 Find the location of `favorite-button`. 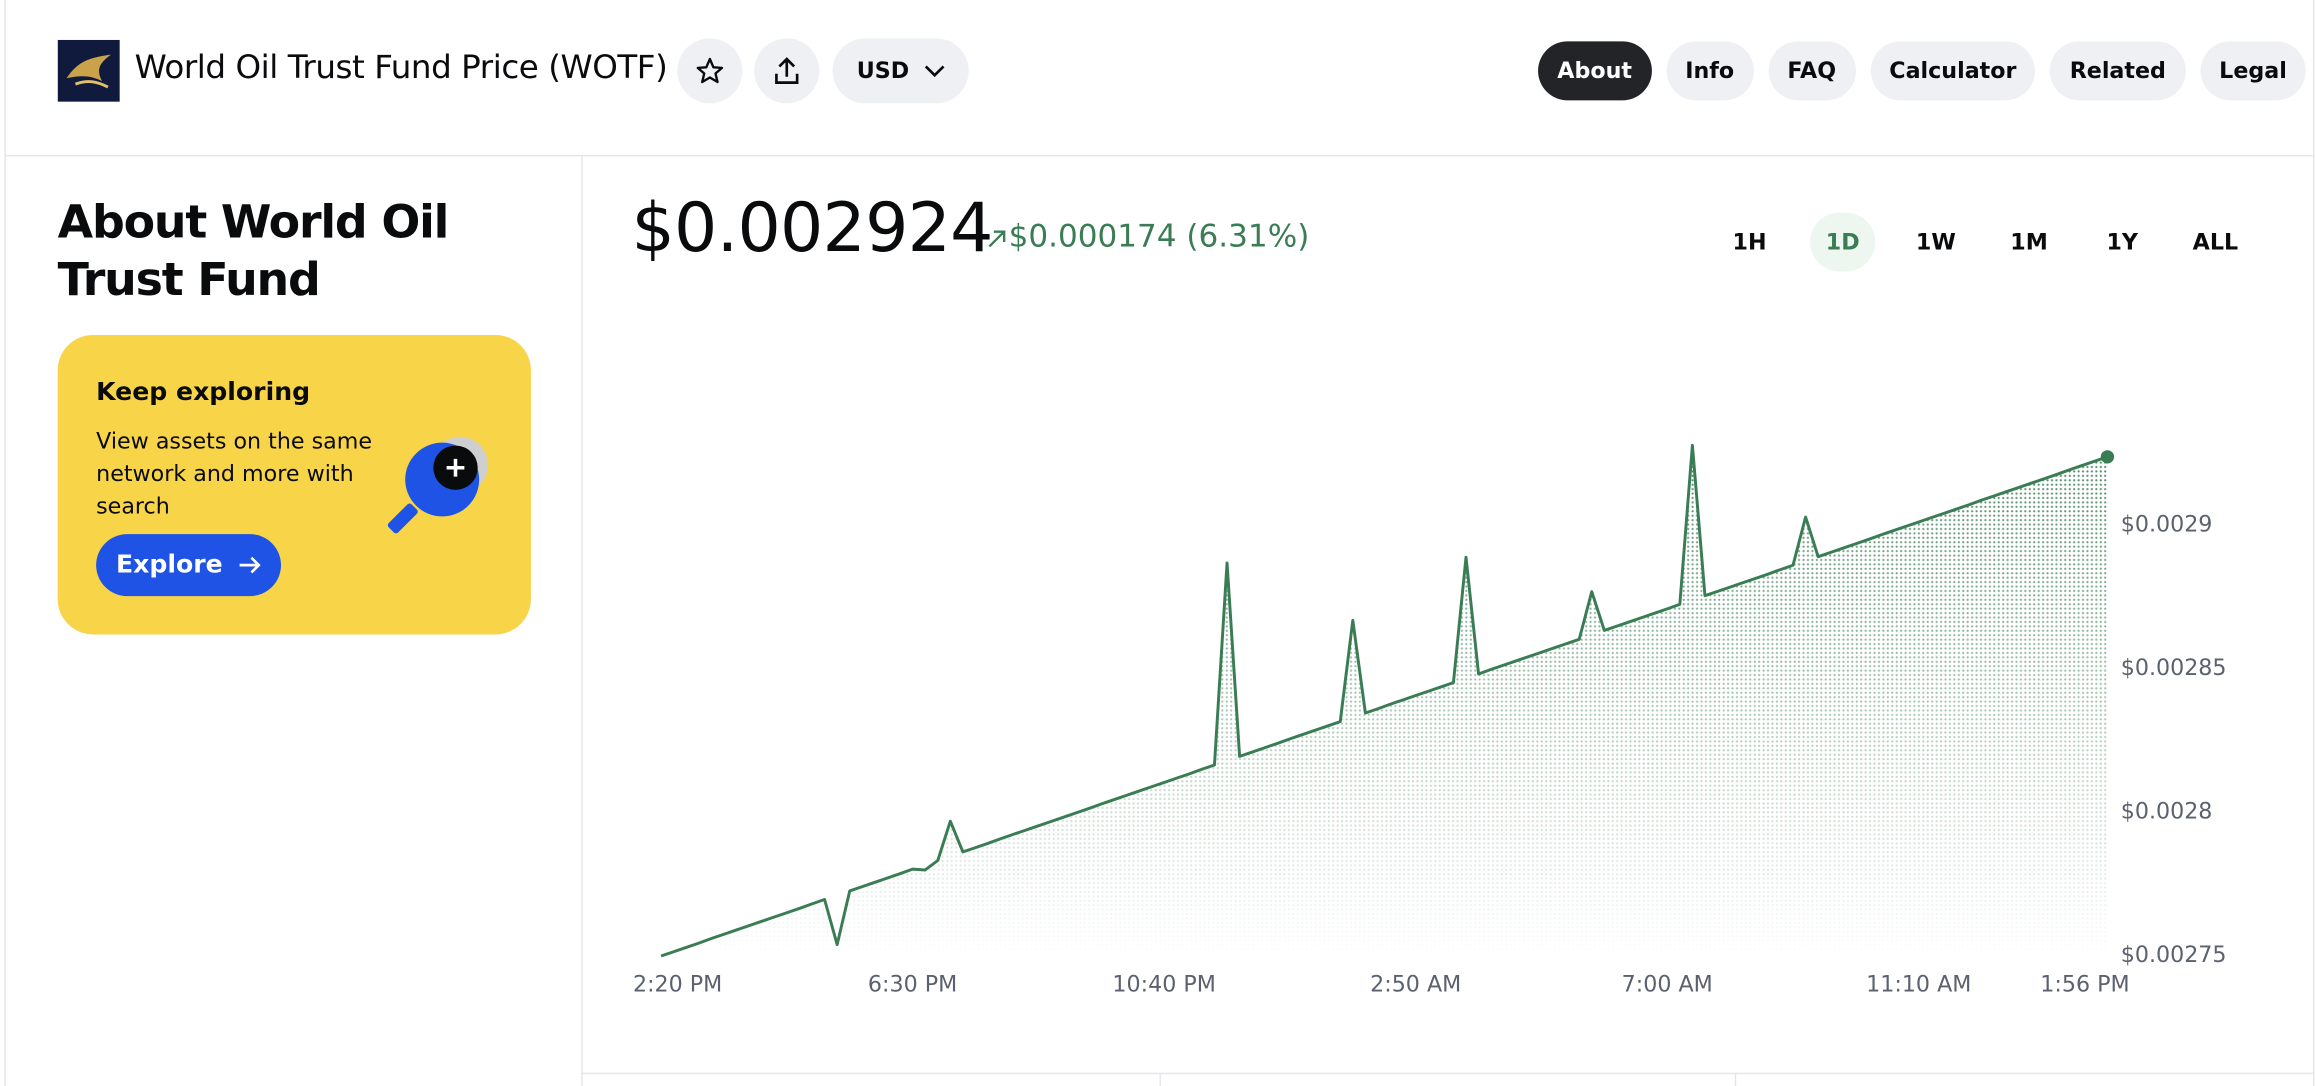

favorite-button is located at coordinates (710, 71).